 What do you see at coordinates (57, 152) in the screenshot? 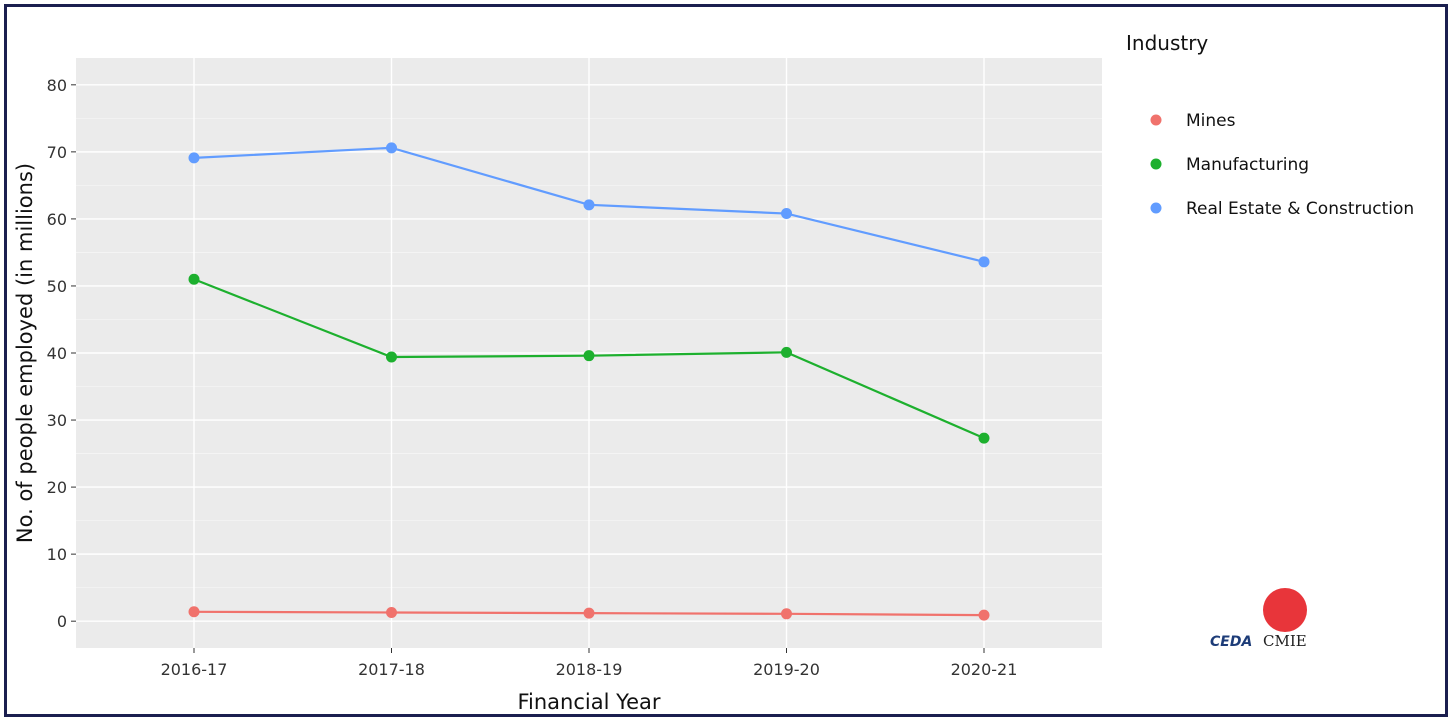
I see `y-tick-label: 70` at bounding box center [57, 152].